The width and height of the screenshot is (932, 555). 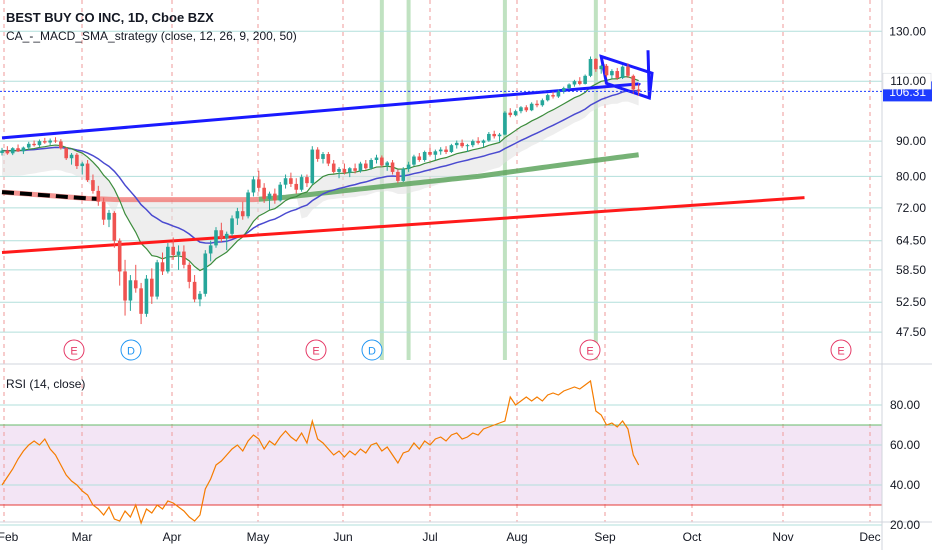 What do you see at coordinates (911, 270) in the screenshot?
I see `price-tick-label: 58.50` at bounding box center [911, 270].